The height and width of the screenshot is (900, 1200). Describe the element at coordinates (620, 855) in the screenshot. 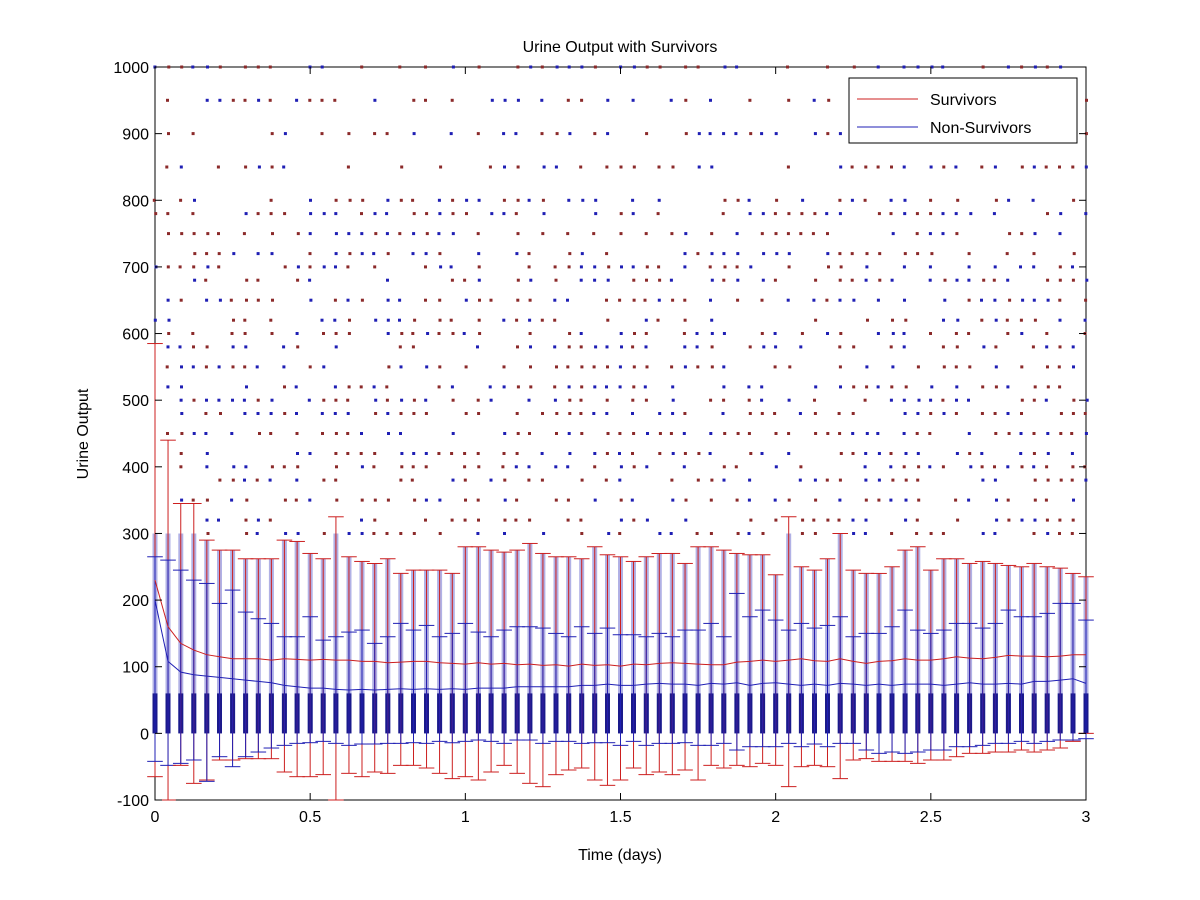

I see `x-axis-label: Time (days)` at that location.